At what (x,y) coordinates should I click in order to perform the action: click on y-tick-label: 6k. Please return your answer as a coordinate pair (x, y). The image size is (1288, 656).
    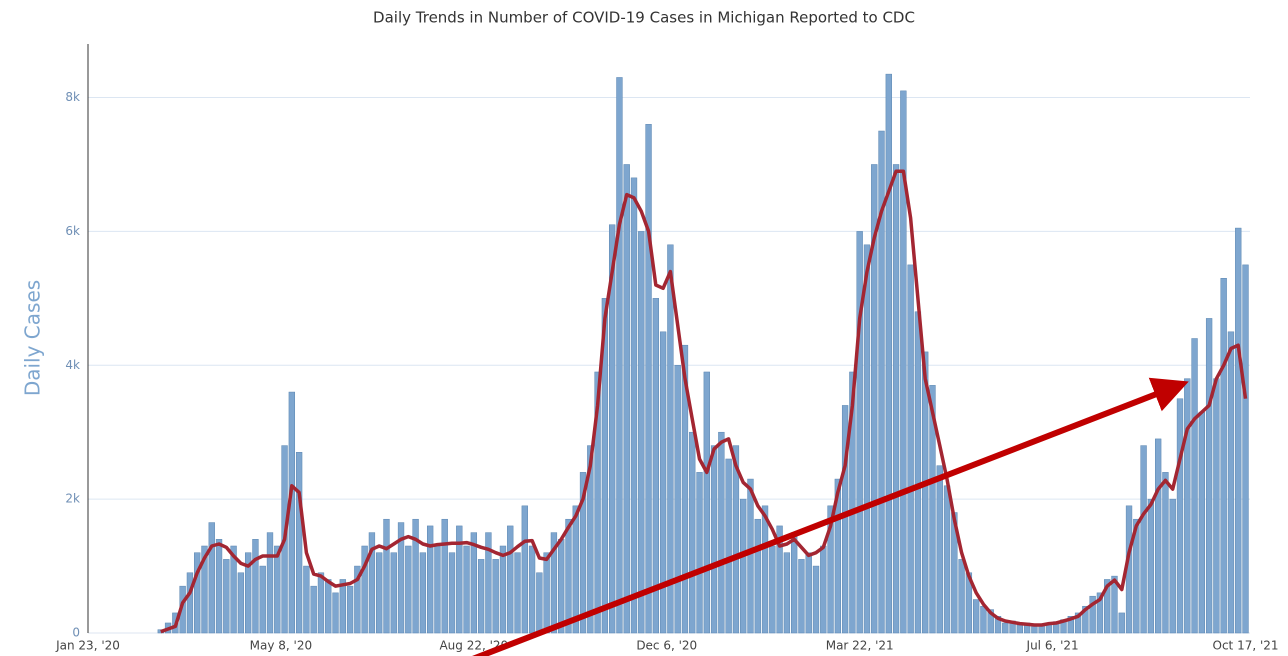
    Looking at the image, I should click on (72, 231).